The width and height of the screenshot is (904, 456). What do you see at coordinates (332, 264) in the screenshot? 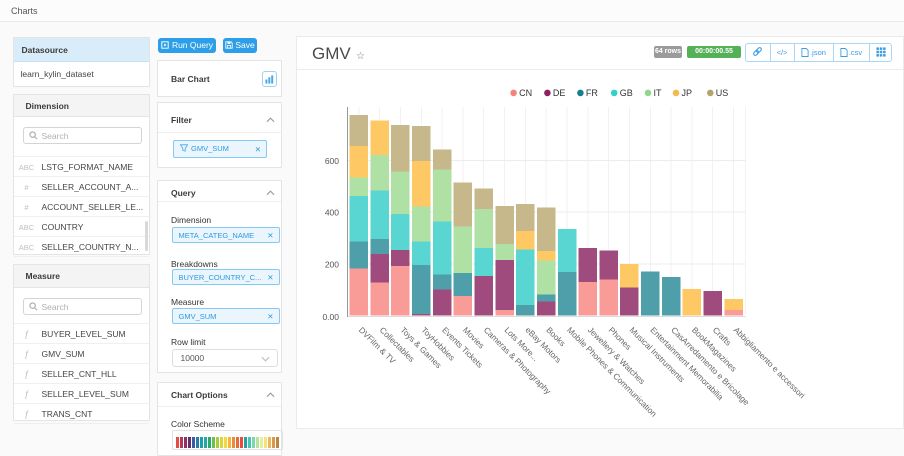
I see `svg-text: 200` at bounding box center [332, 264].